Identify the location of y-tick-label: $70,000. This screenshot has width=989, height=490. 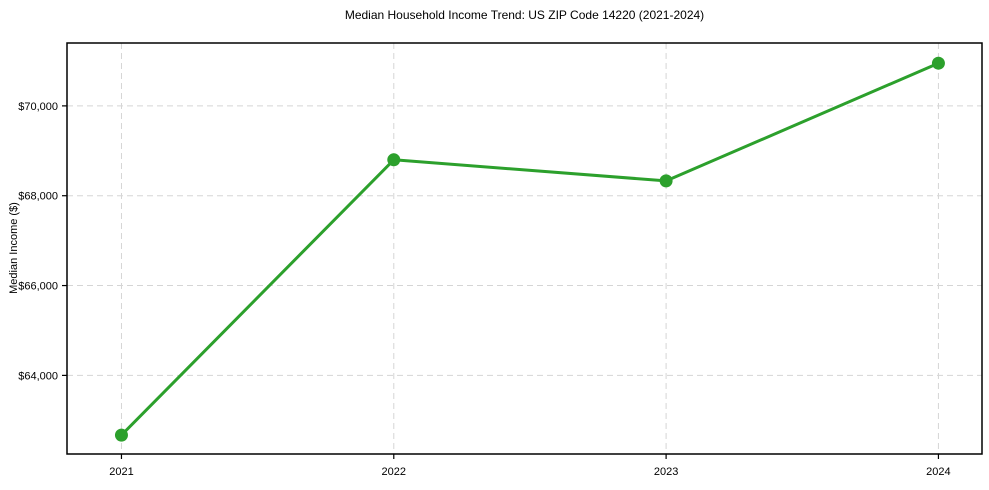
(38, 107).